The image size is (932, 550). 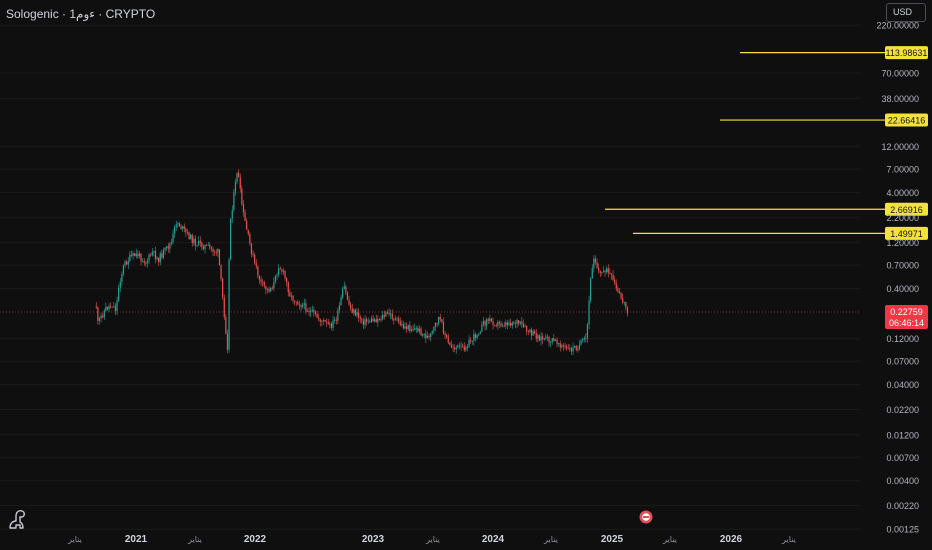 I want to click on level-price-tag, so click(x=906, y=120).